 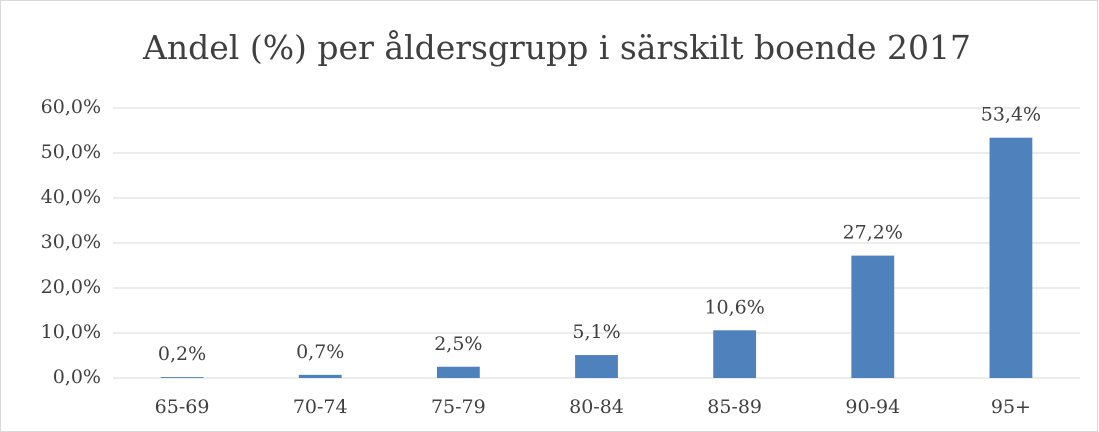 I want to click on x-tick-label: 85-89, so click(x=734, y=407).